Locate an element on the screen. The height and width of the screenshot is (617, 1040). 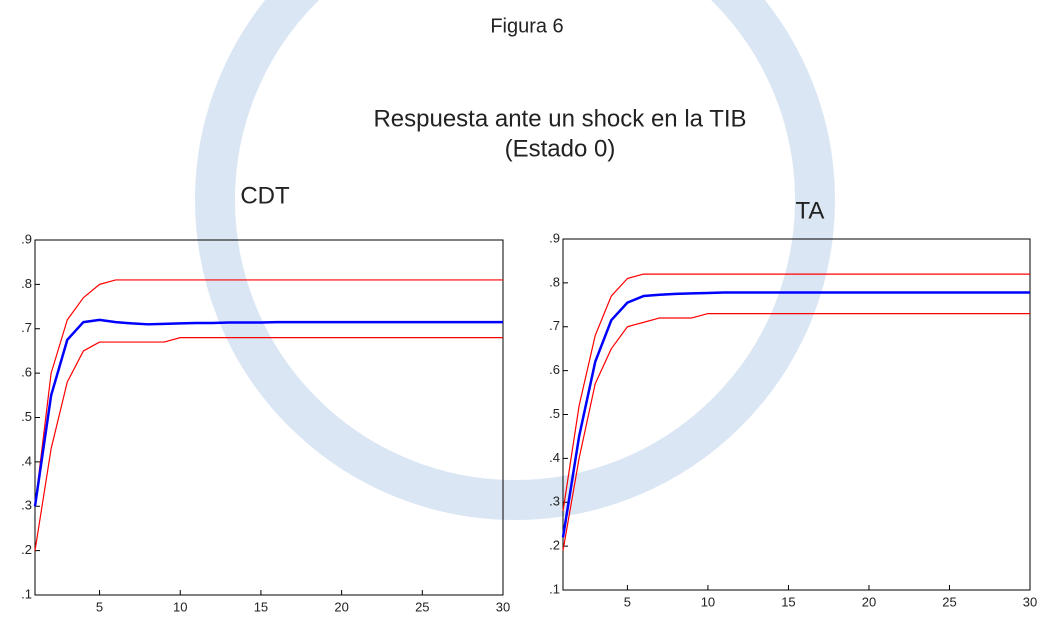
series-line is located at coordinates (268, 412).